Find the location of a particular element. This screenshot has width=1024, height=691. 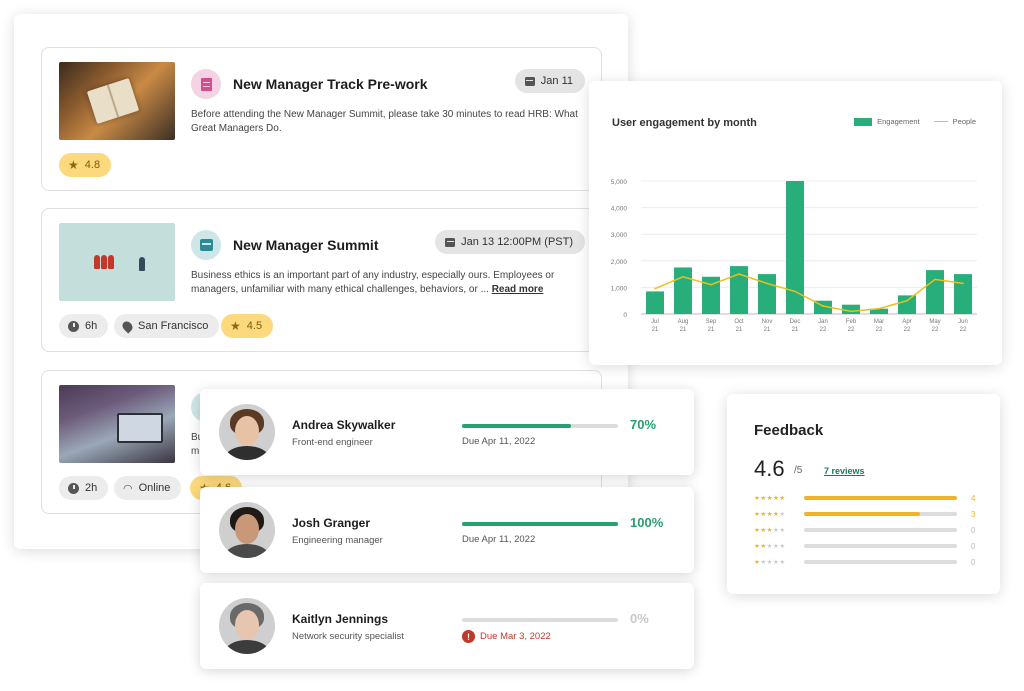

event-date: Jan 11 is located at coordinates (556, 81).